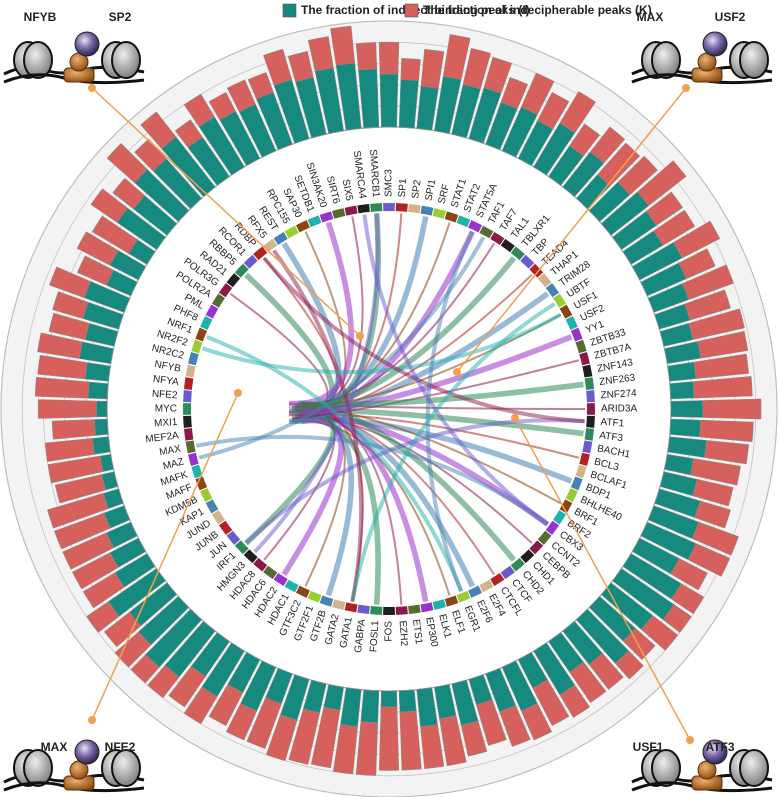  What do you see at coordinates (648, 747) in the screenshot?
I see `callout-label: USF1` at bounding box center [648, 747].